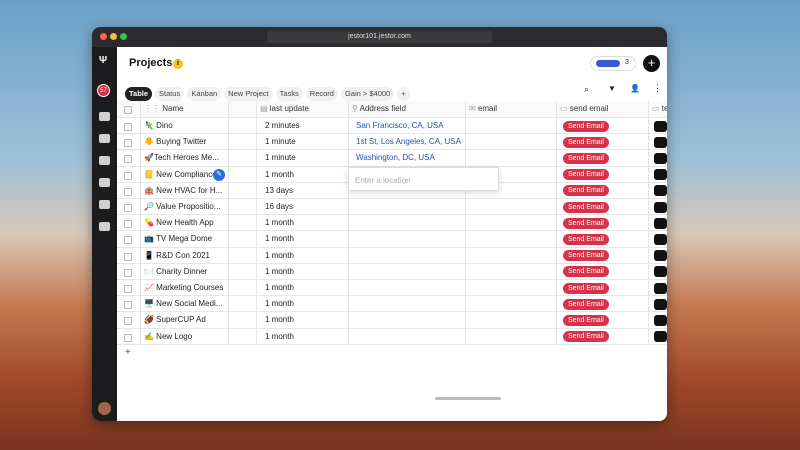  Describe the element at coordinates (178, 239) in the screenshot. I see `name-cell: 📺 TV Mega Dome` at that location.